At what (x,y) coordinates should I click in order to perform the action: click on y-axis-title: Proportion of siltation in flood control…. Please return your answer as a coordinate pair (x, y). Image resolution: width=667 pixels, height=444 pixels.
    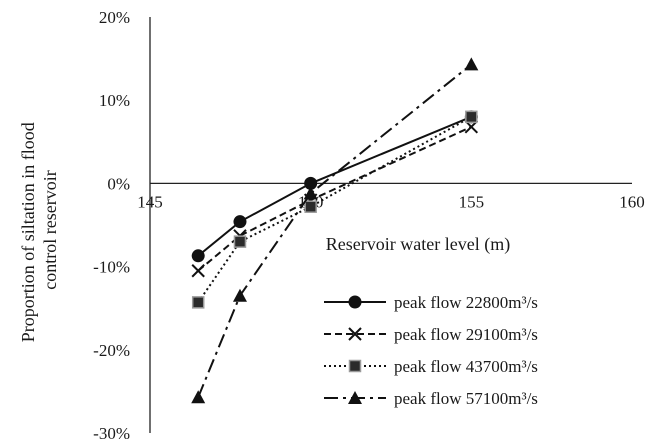
    Looking at the image, I should click on (39, 230).